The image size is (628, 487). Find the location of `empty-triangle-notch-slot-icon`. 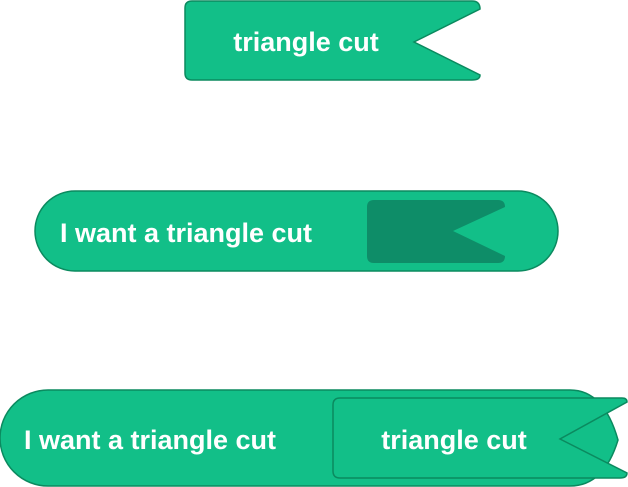

empty-triangle-notch-slot-icon is located at coordinates (436, 231).